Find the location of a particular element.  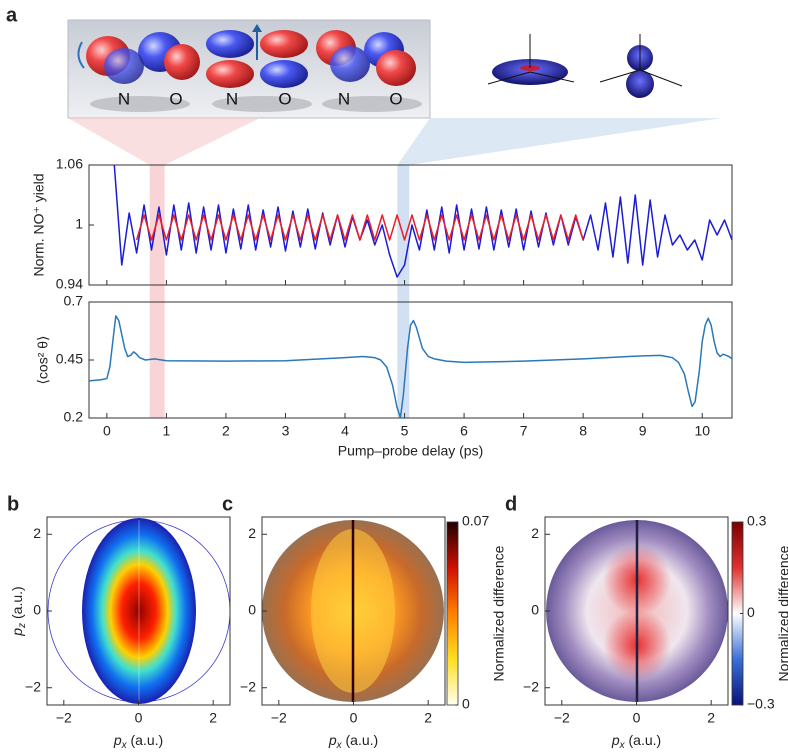

x-tick-label: 3 is located at coordinates (286, 431).